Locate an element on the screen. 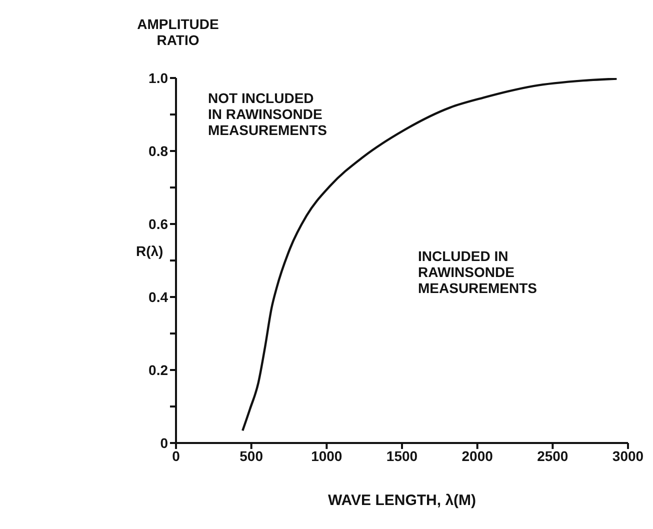  x-tick-label: 2500 is located at coordinates (552, 456).